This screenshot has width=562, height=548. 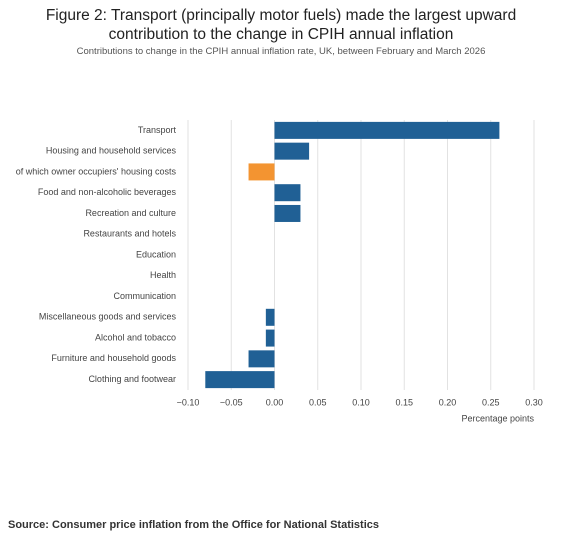 What do you see at coordinates (132, 379) in the screenshot?
I see `y-tick-label: Clothing and footwear` at bounding box center [132, 379].